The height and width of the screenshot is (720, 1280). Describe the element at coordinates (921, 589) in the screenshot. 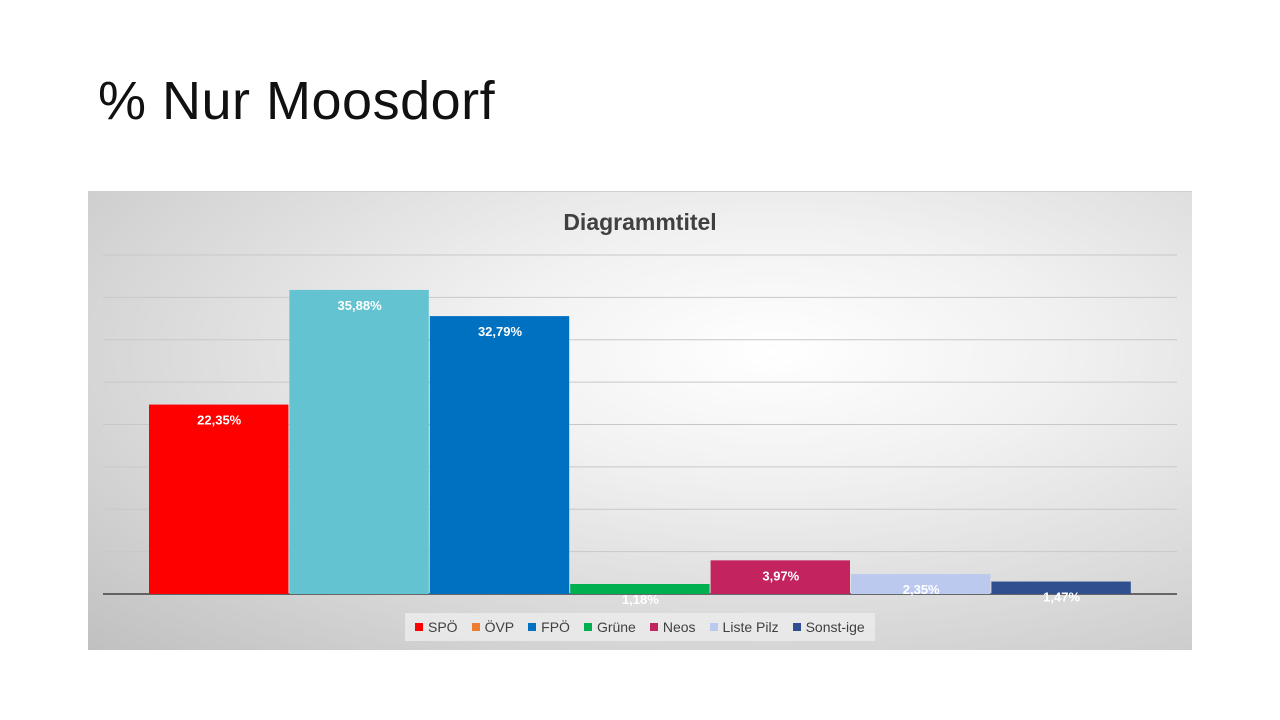

I see `data-label: 2,35%` at that location.